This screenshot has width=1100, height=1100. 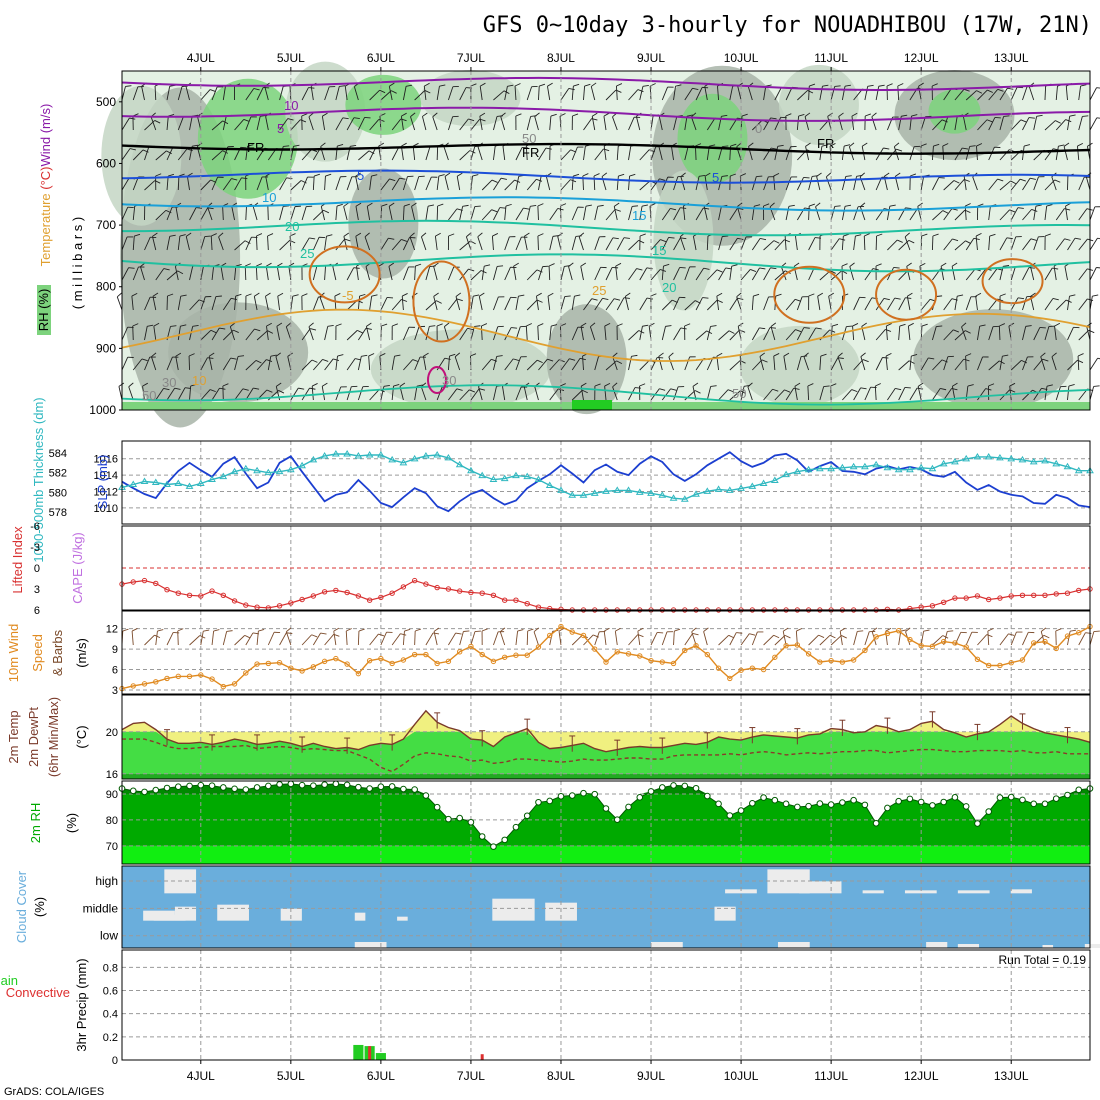 What do you see at coordinates (606, 482) in the screenshot?
I see `slp-line` at bounding box center [606, 482].